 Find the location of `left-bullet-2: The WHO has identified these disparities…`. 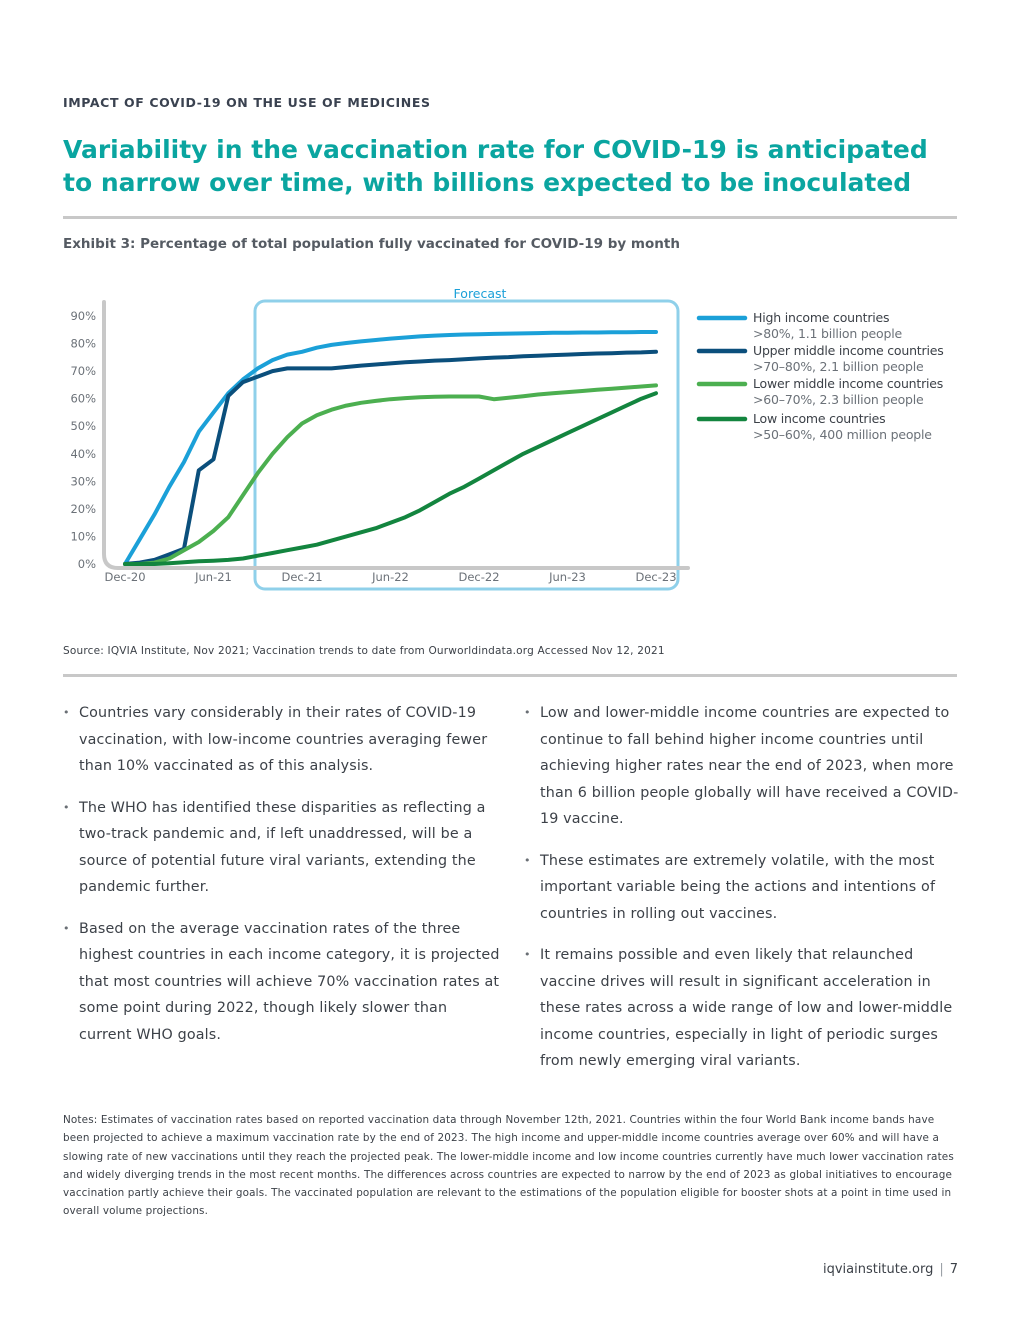

left-bullet-2: The WHO has identified these disparities… is located at coordinates (283, 848).